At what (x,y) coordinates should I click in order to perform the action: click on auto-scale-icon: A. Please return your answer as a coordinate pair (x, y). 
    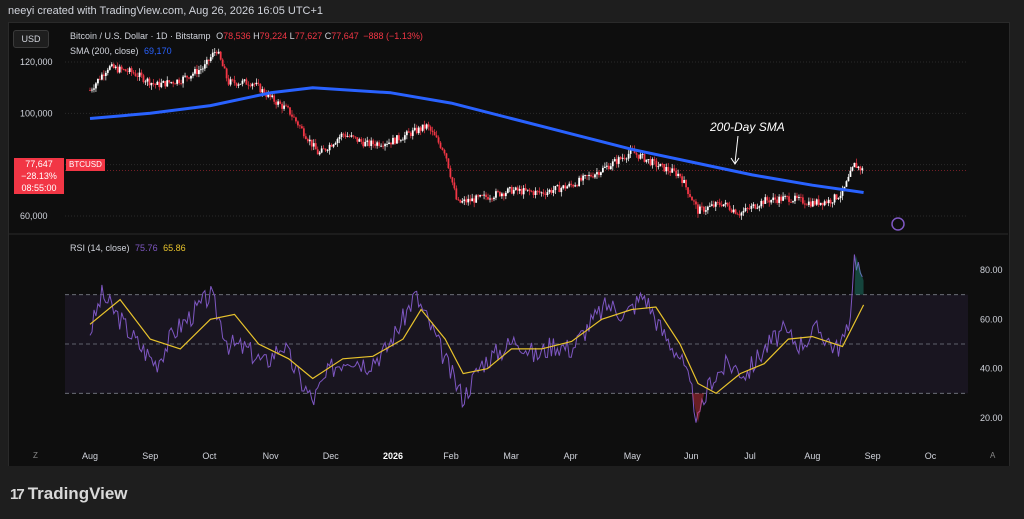
    Looking at the image, I should click on (993, 455).